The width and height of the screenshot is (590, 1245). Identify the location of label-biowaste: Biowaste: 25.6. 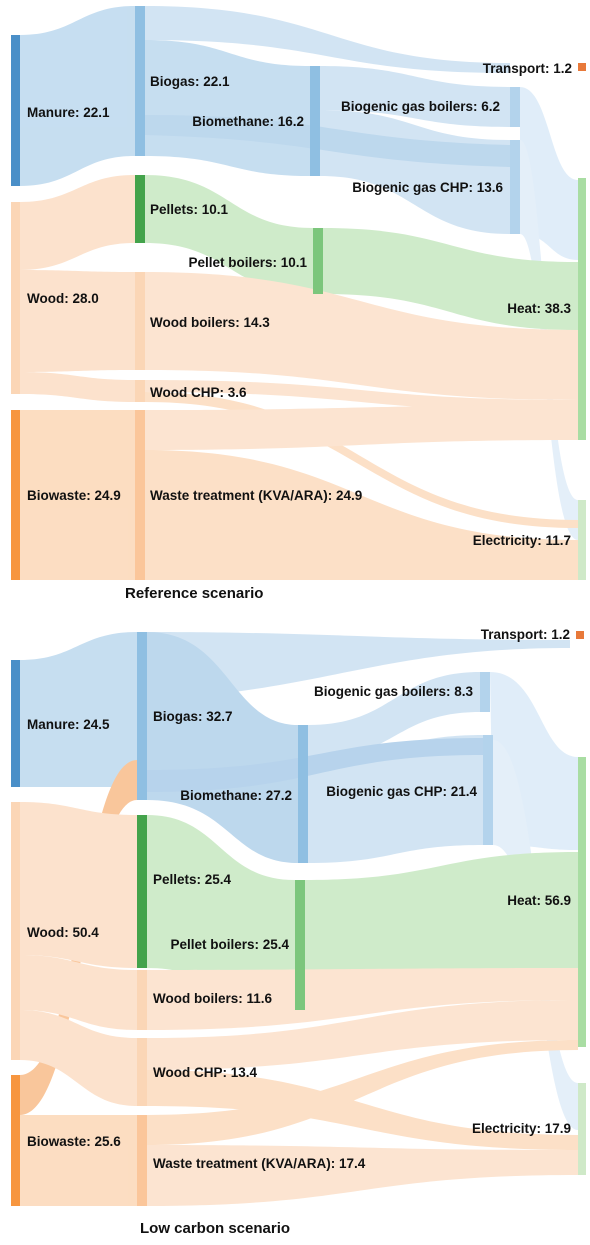
(74, 1141).